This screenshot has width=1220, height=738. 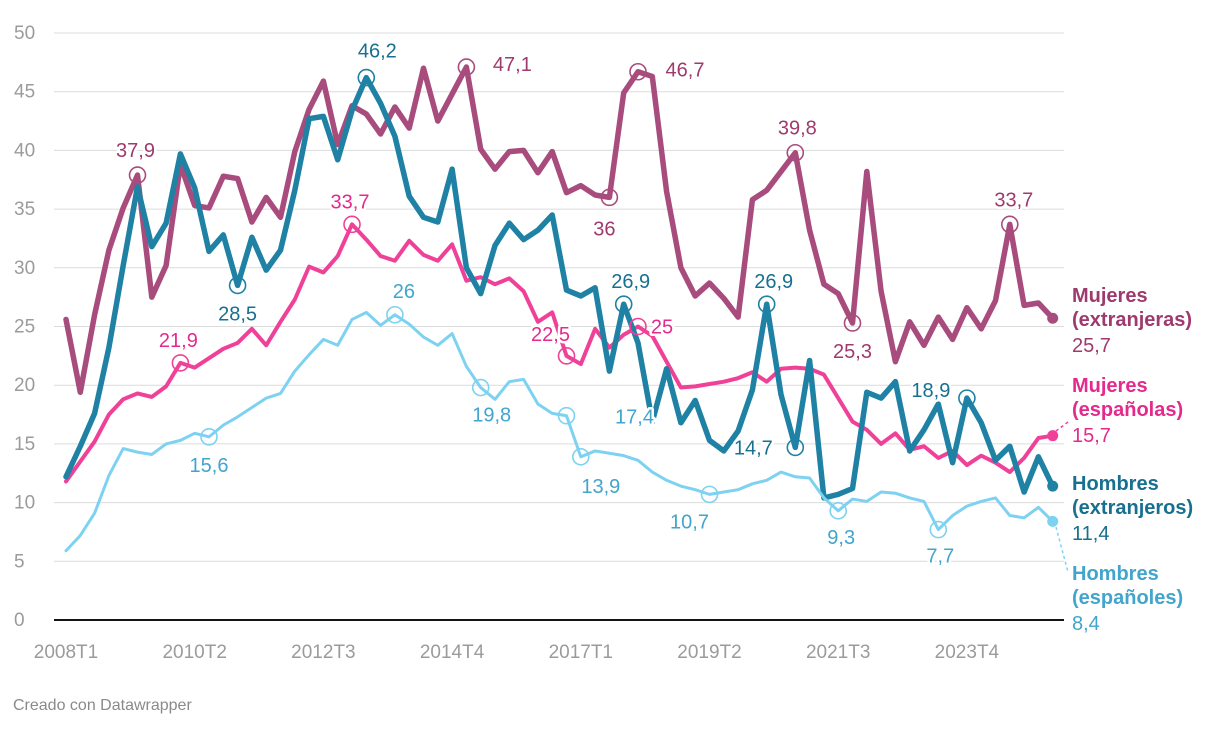 I want to click on legend-item-mujeres-espanolas: Mujeres (españolas) 15,7, so click(x=1146, y=411).